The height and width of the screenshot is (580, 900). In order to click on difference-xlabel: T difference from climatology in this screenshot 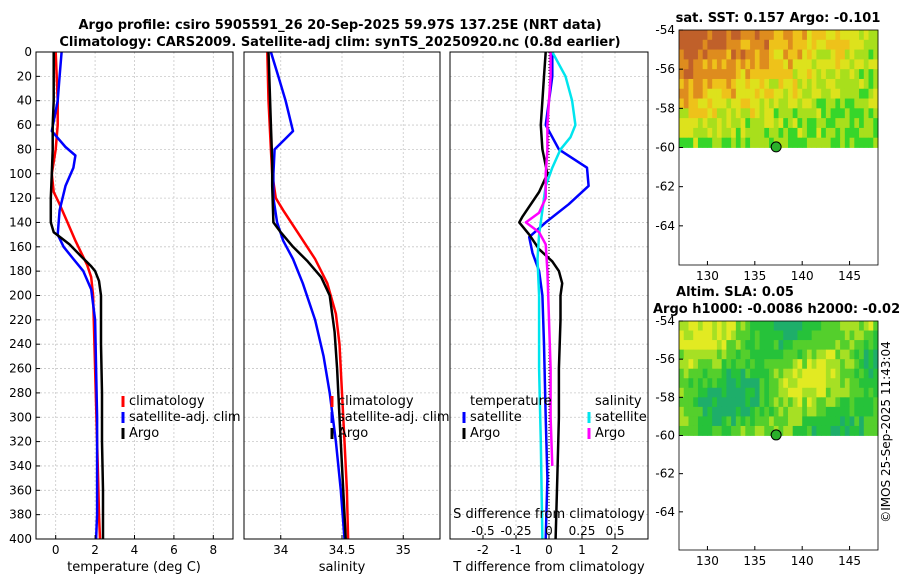, I will do `click(548, 567)`.